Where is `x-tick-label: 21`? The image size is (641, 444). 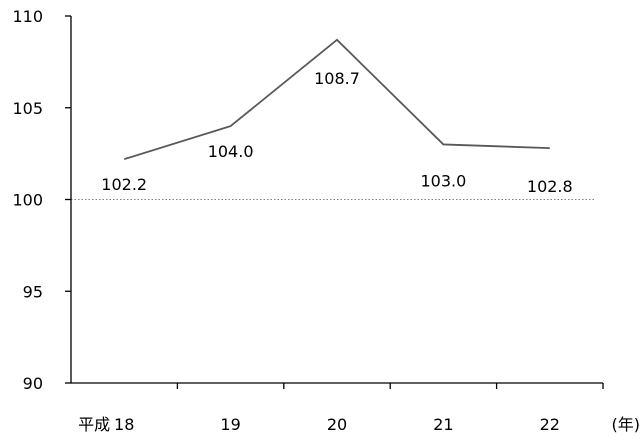 x-tick-label: 21 is located at coordinates (443, 424).